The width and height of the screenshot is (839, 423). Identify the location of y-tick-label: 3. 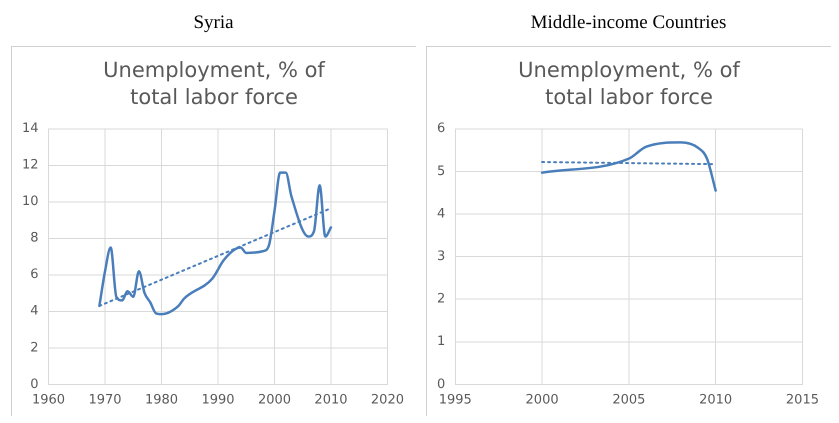
(441, 256).